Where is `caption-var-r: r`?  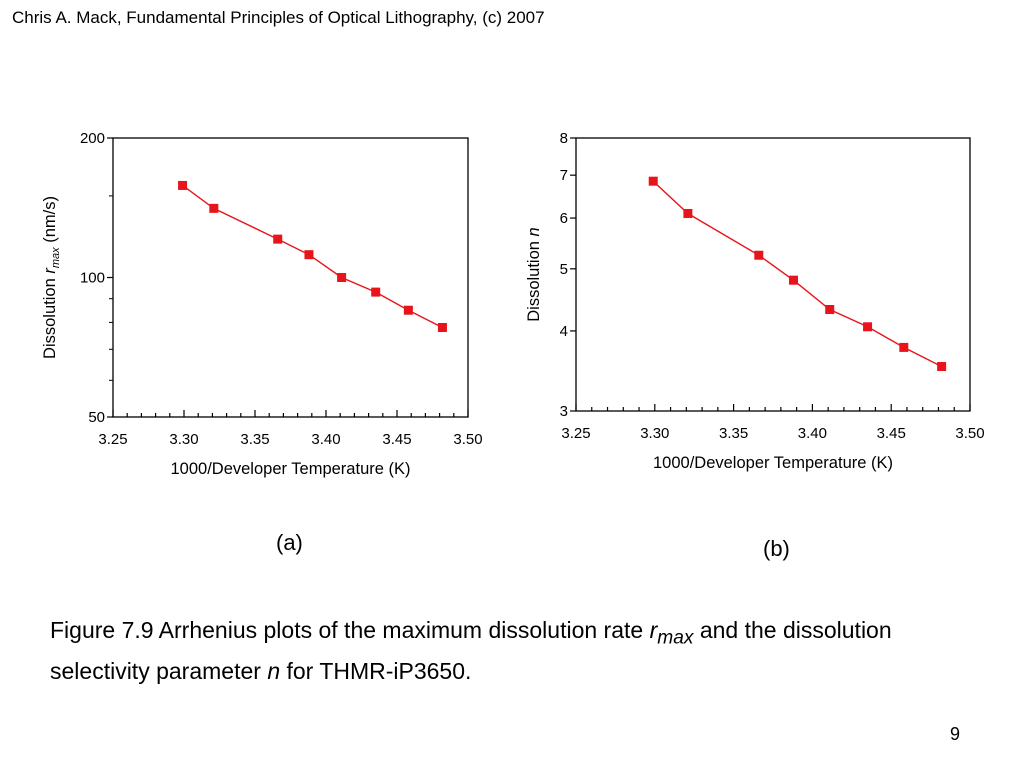 caption-var-r: r is located at coordinates (653, 630).